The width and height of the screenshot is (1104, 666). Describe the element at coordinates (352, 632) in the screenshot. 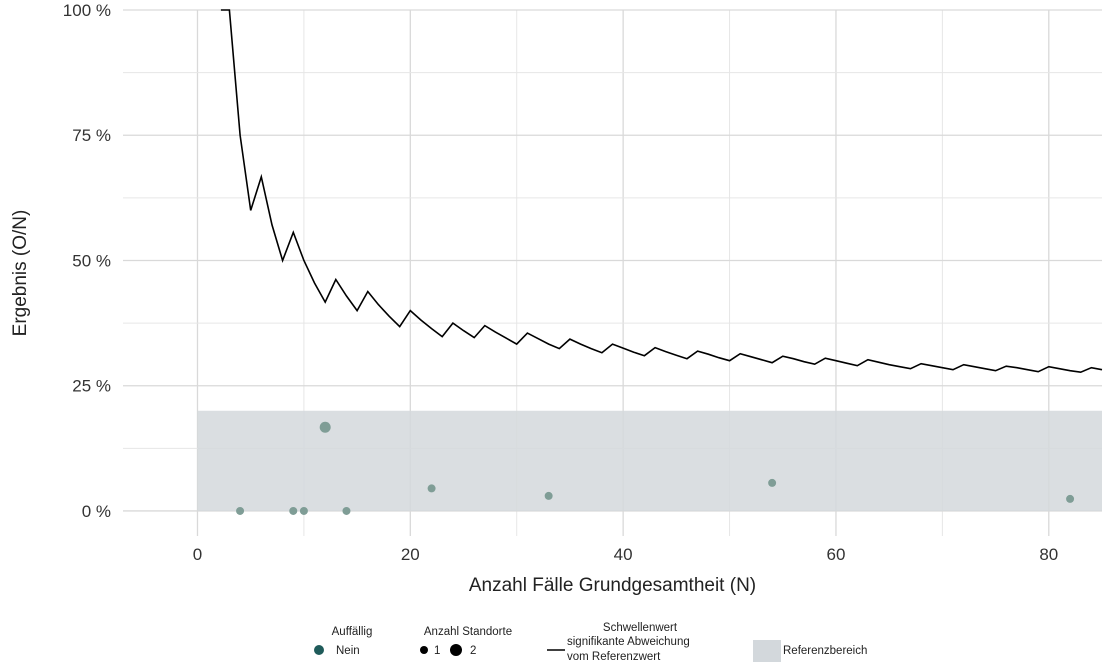

I see `legend-auffaellig-title: Auffällig` at that location.